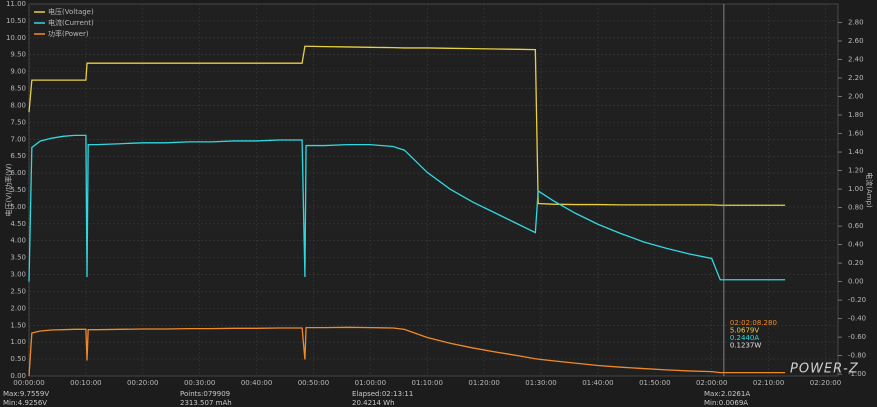  I want to click on y-tick-label: 2.50, so click(18, 291).